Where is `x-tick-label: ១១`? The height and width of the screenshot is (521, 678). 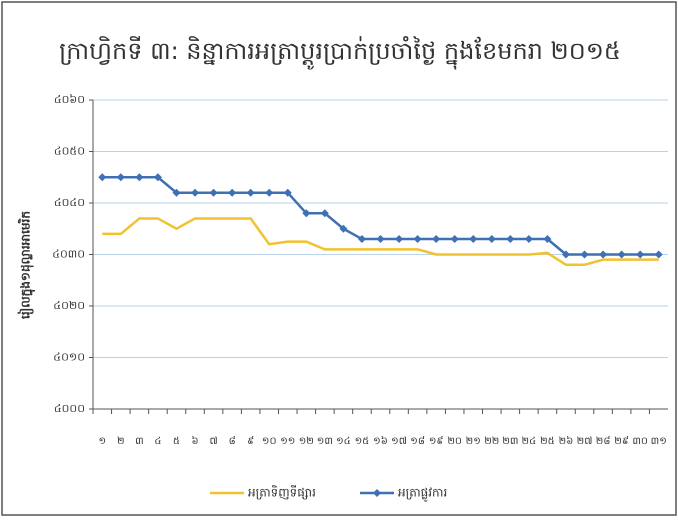 x-tick-label: ១១ is located at coordinates (287, 441).